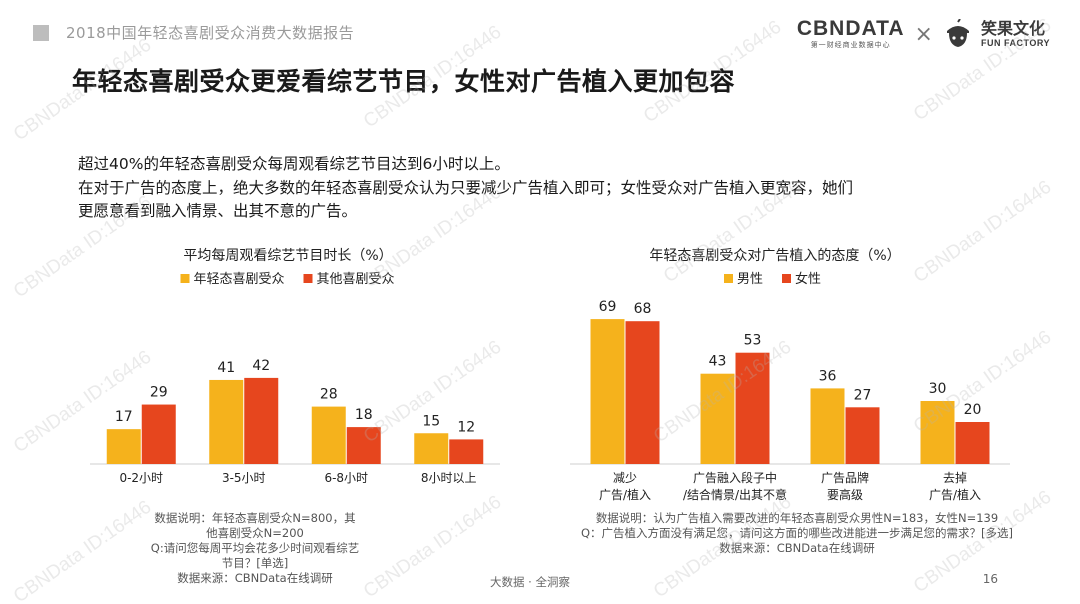 The width and height of the screenshot is (1080, 604). I want to click on footnote-line: Q:请问您每周平均会花多少时间观看综艺节目？[单选], so click(255, 555).